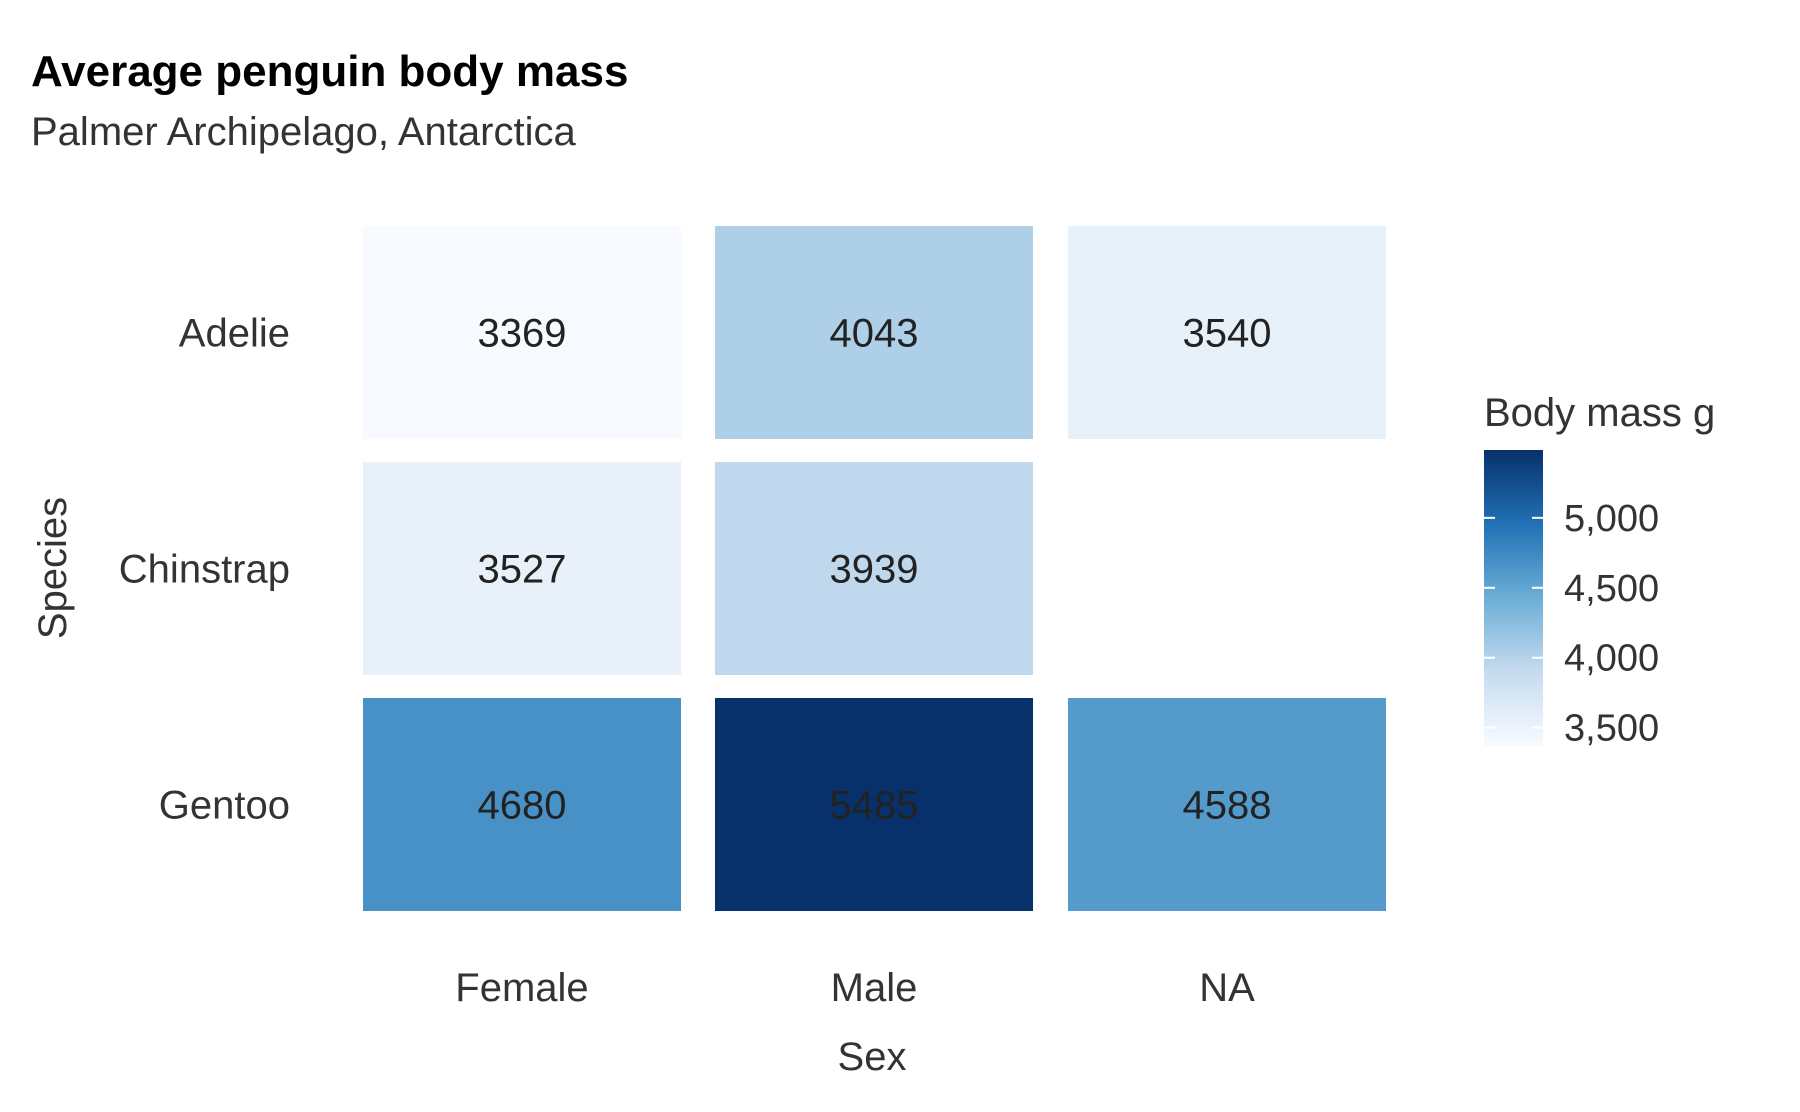 This screenshot has width=1800, height=1112. I want to click on y-tick-label: Chinstrap, so click(204, 570).